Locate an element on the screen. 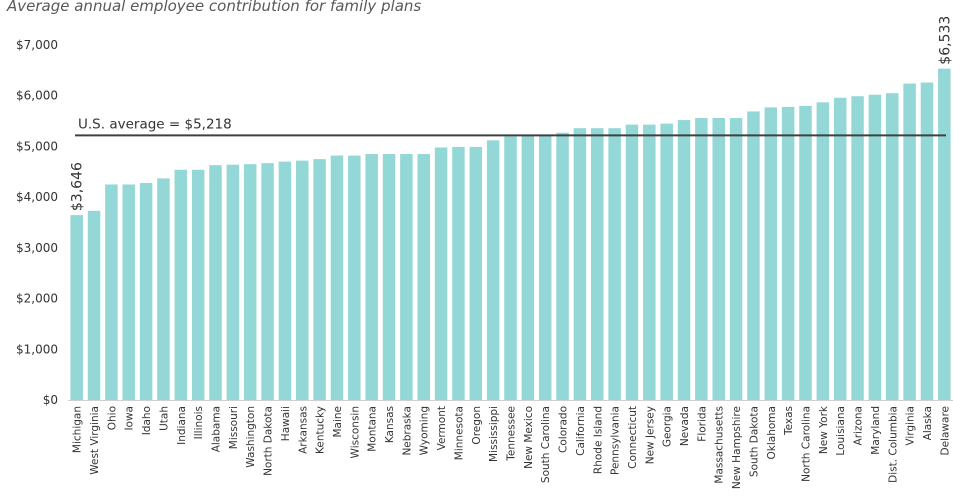 The image size is (953, 502). x-tick-label: Virginia is located at coordinates (911, 426).